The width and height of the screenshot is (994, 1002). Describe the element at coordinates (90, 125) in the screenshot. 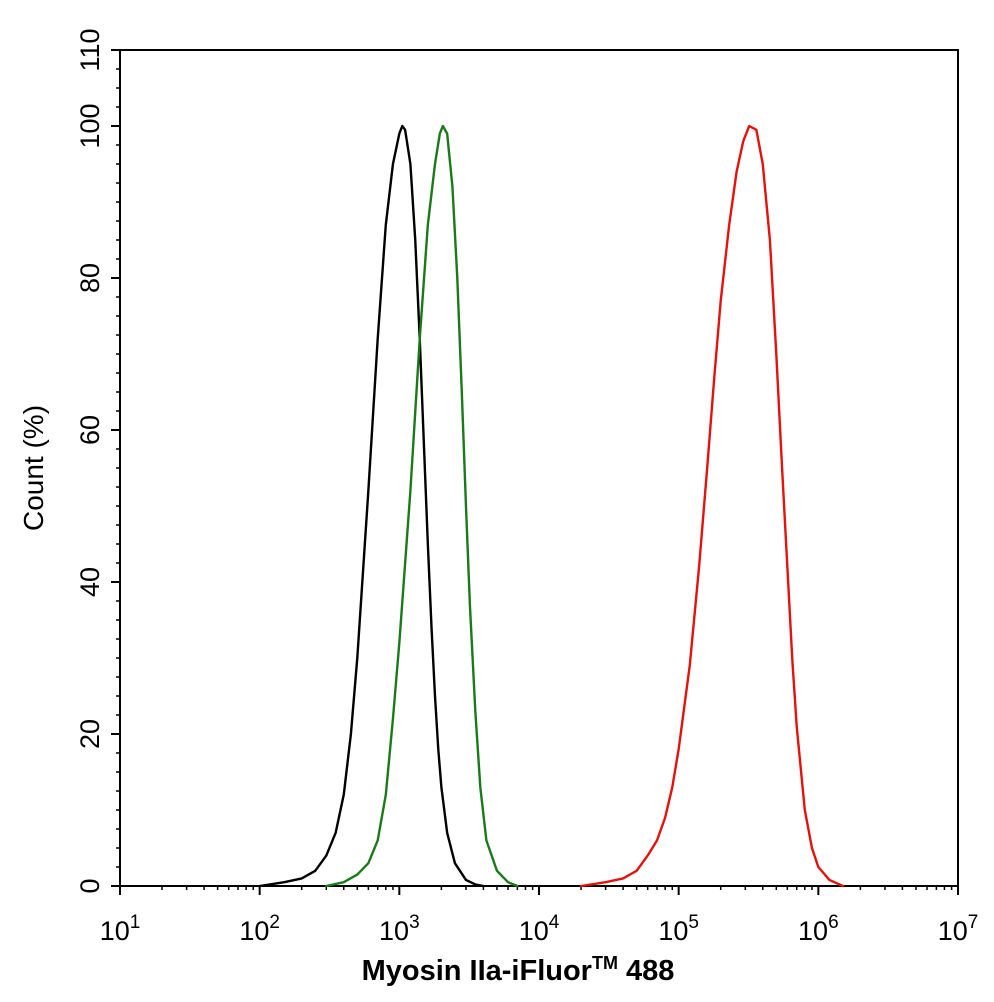

I see `y-tick-label: 100` at that location.